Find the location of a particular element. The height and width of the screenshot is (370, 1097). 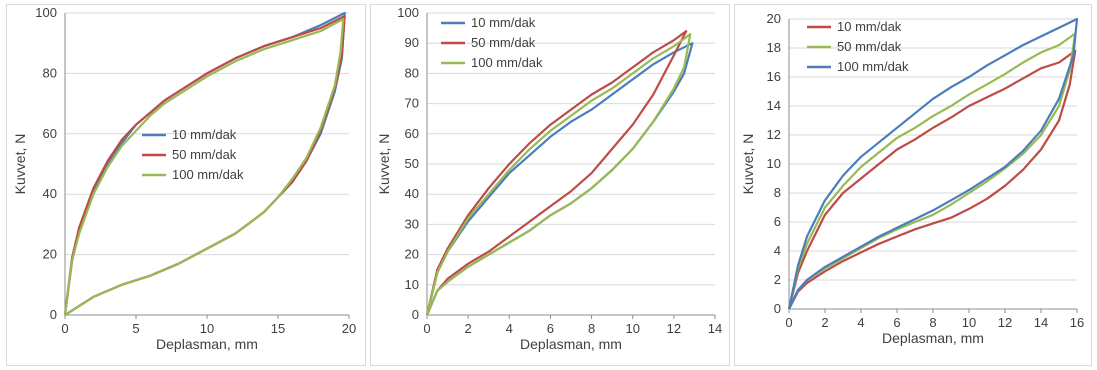

chart-3-y-axis-title: Kuvvet, N is located at coordinates (748, 164).